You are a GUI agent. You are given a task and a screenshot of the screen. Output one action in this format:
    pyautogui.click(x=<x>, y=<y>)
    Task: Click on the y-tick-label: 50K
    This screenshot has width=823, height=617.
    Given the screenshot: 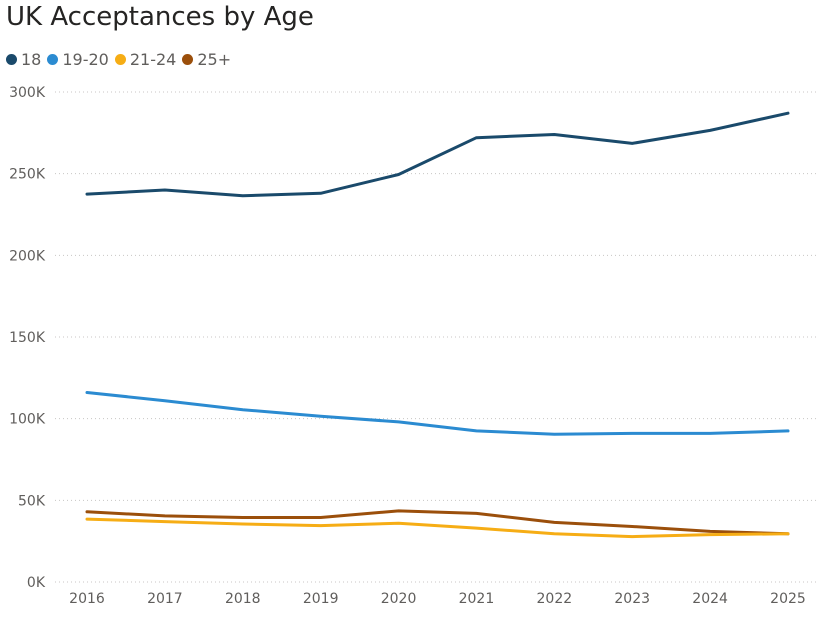 What is the action you would take?
    pyautogui.click(x=32, y=501)
    